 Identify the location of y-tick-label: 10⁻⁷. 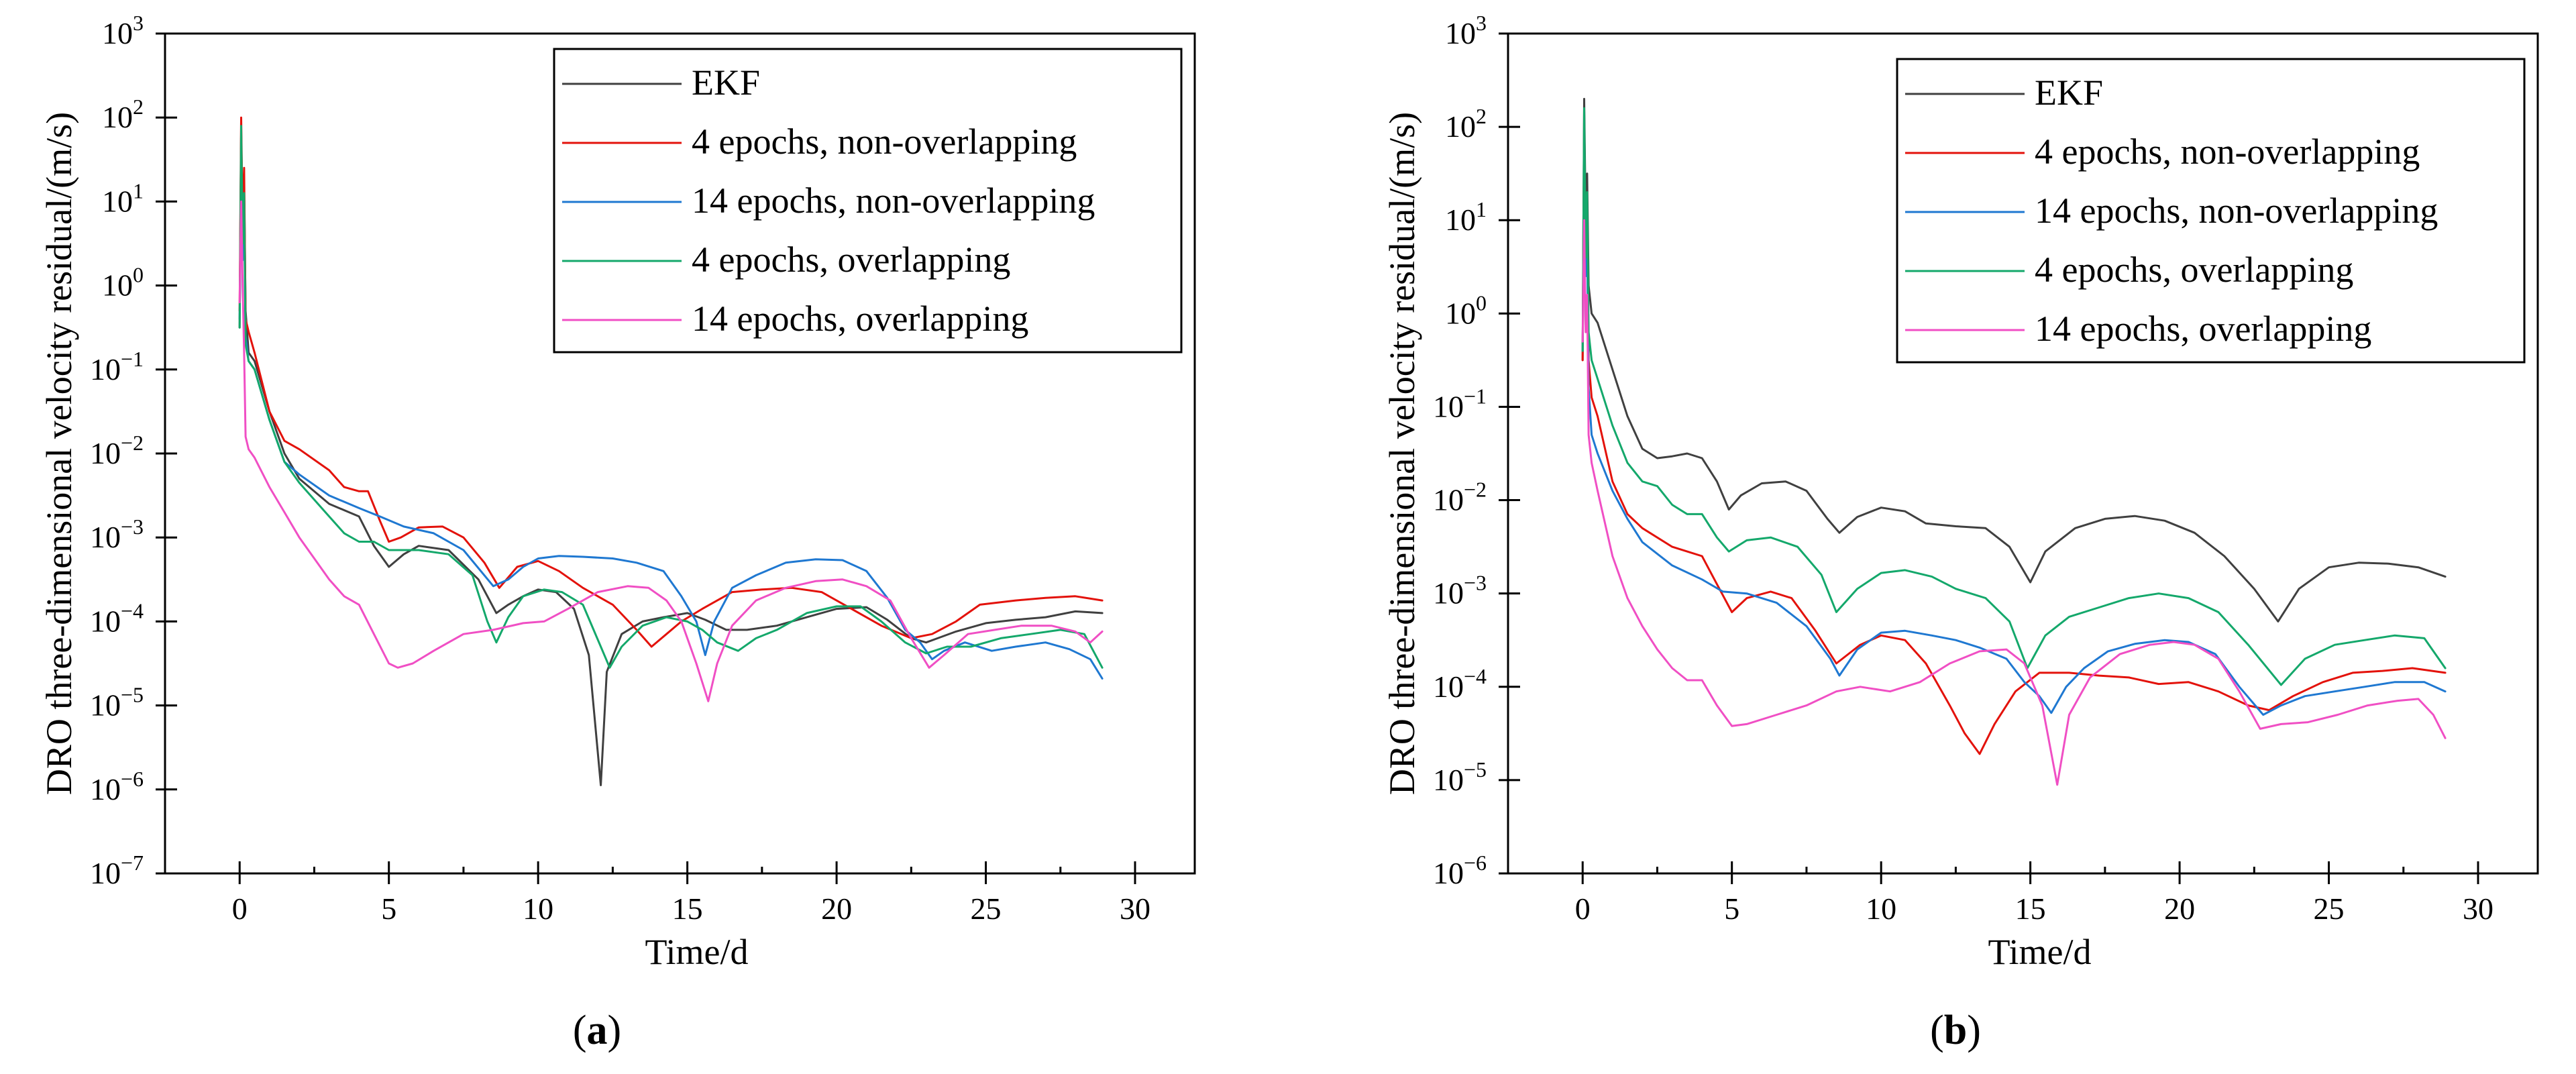
(117, 870).